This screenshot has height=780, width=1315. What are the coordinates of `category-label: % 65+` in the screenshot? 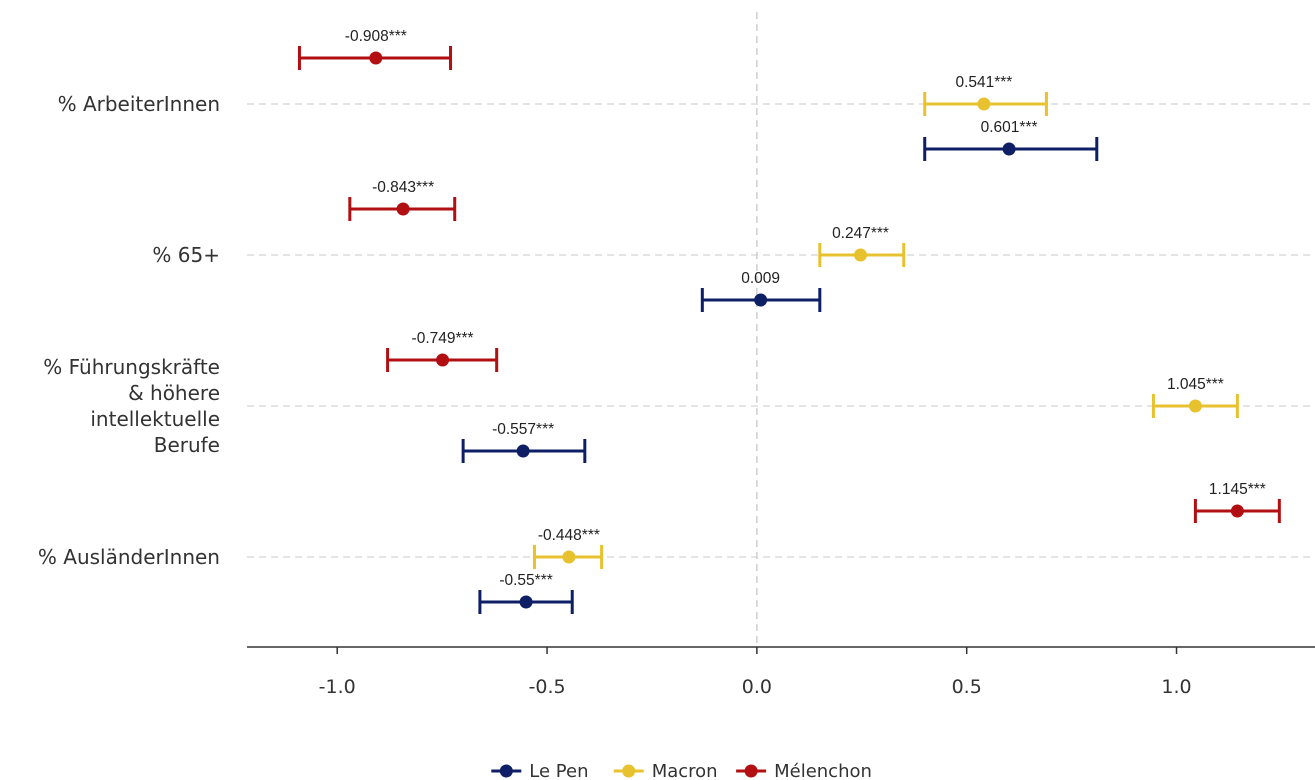 It's located at (186, 255).